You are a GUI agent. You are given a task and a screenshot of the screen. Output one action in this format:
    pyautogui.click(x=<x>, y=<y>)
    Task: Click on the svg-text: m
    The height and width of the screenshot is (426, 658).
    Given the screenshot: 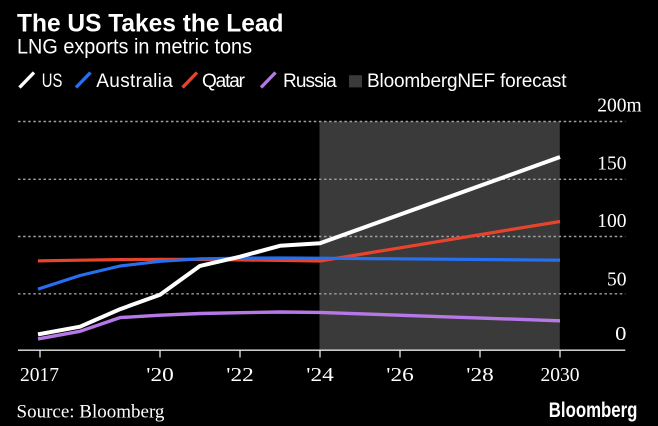 What is the action you would take?
    pyautogui.click(x=634, y=105)
    